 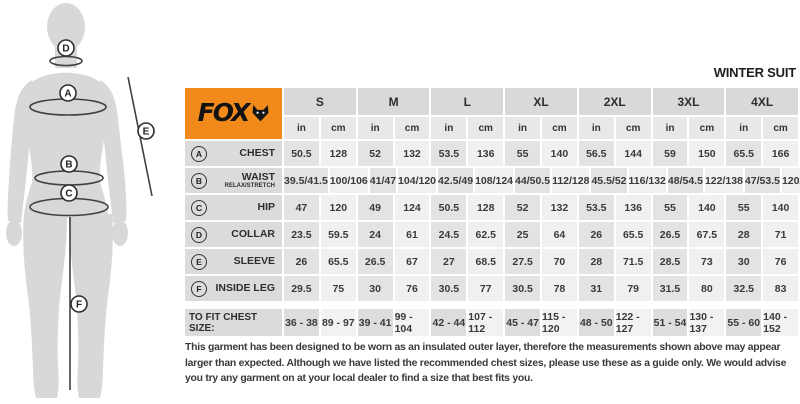 What do you see at coordinates (486, 128) in the screenshot?
I see `unit-header-l-cm: cm` at bounding box center [486, 128].